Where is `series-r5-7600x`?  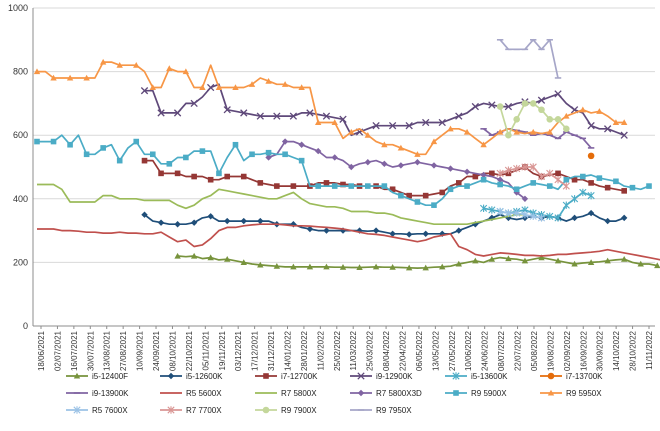 series-r5-7600x is located at coordinates (521, 214).